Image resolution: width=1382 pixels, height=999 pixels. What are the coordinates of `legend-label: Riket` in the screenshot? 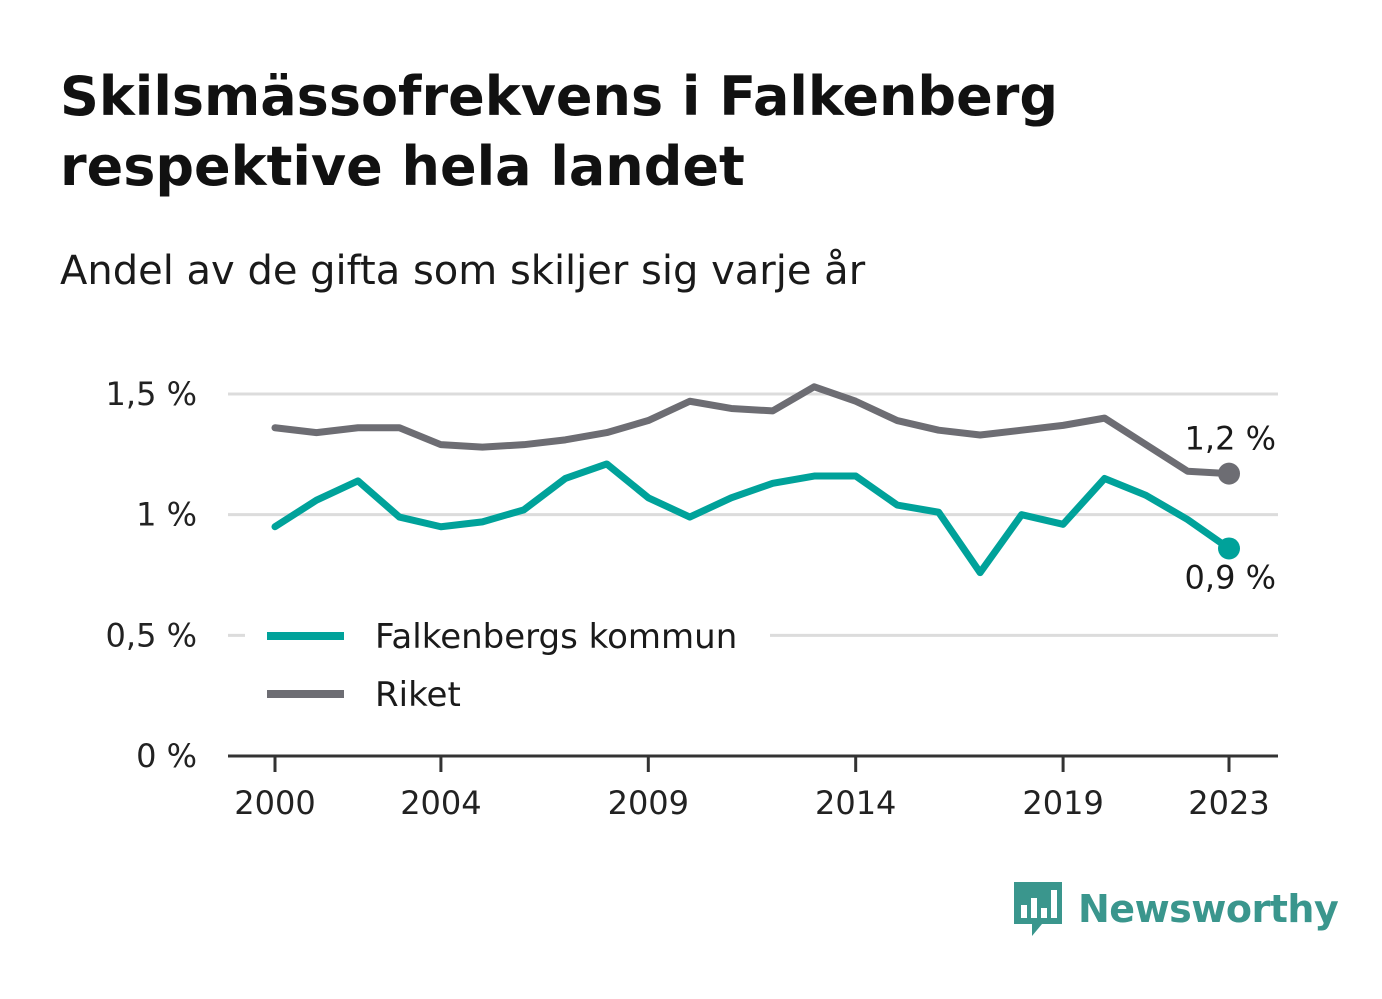 It's located at (418, 695).